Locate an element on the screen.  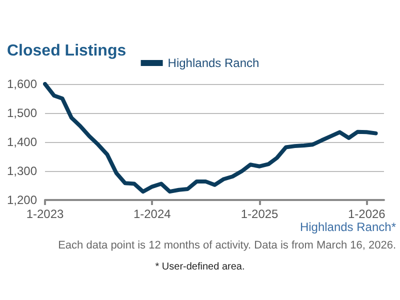
text: Each data point is 12 months of activity. Data is from March 16, 2026. is located at coordinates (227, 246).